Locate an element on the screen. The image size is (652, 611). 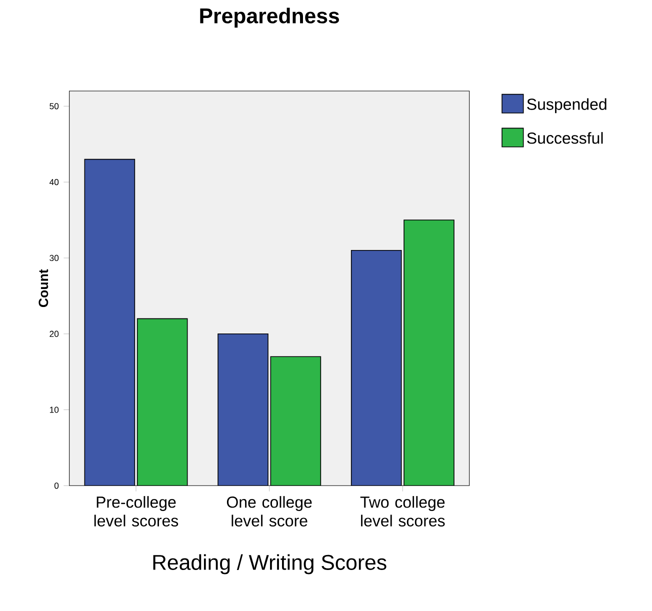
legend-label: Successful is located at coordinates (565, 138).